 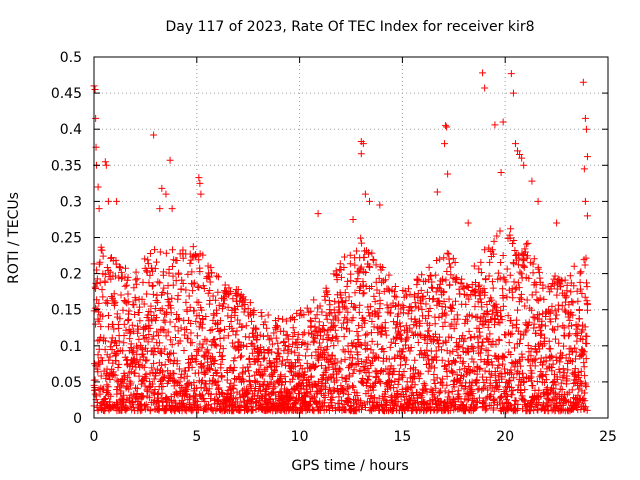 What do you see at coordinates (66, 166) in the screenshot?
I see `y-tick-label: 0.35` at bounding box center [66, 166].